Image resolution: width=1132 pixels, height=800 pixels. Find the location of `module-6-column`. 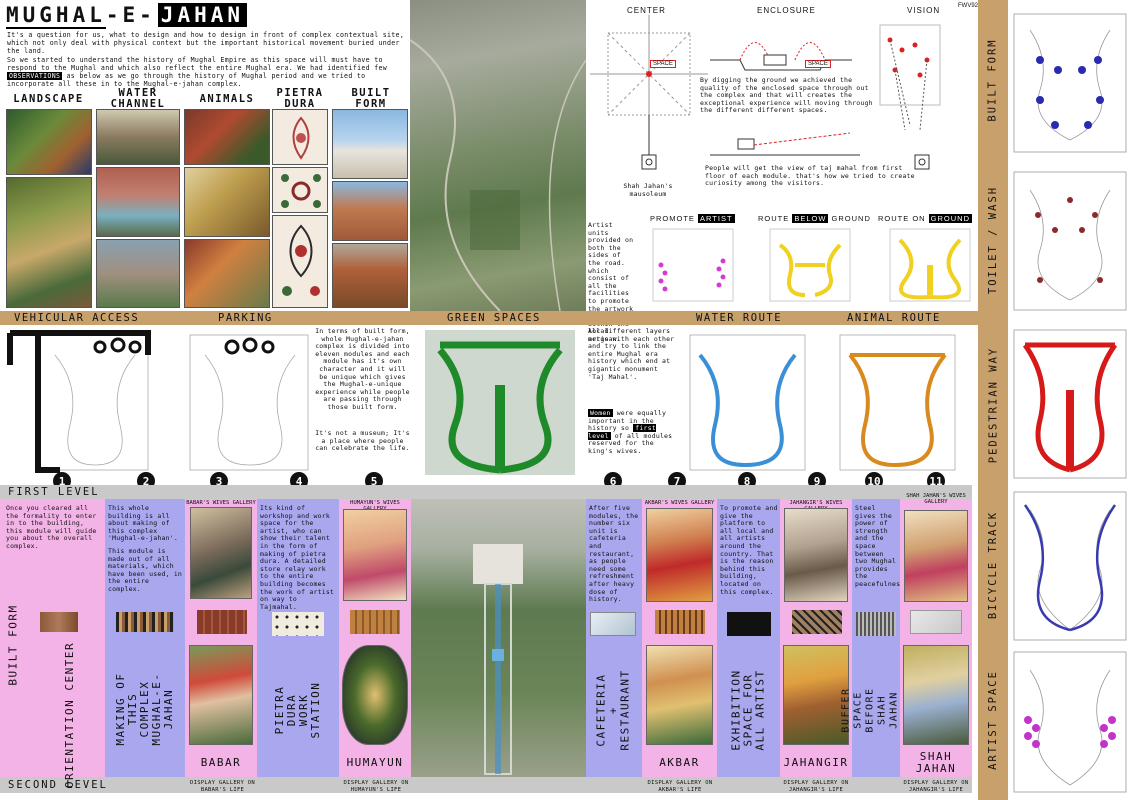

module-6-column is located at coordinates (614, 638).